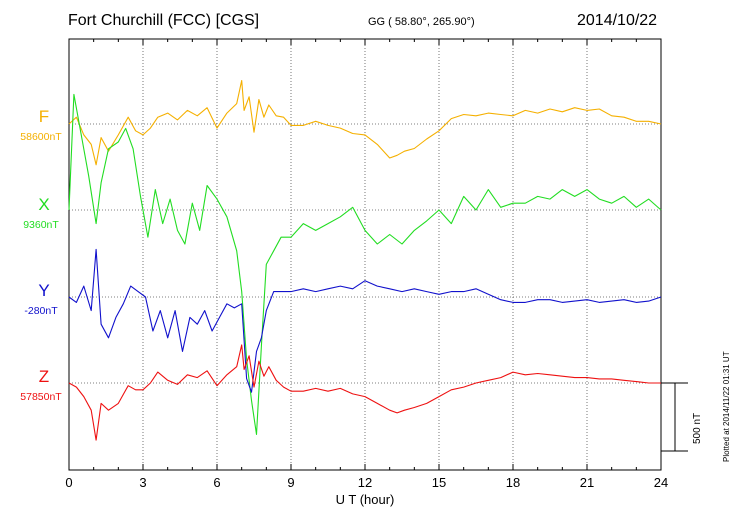  What do you see at coordinates (44, 376) in the screenshot?
I see `series-letter-z: Z` at bounding box center [44, 376].